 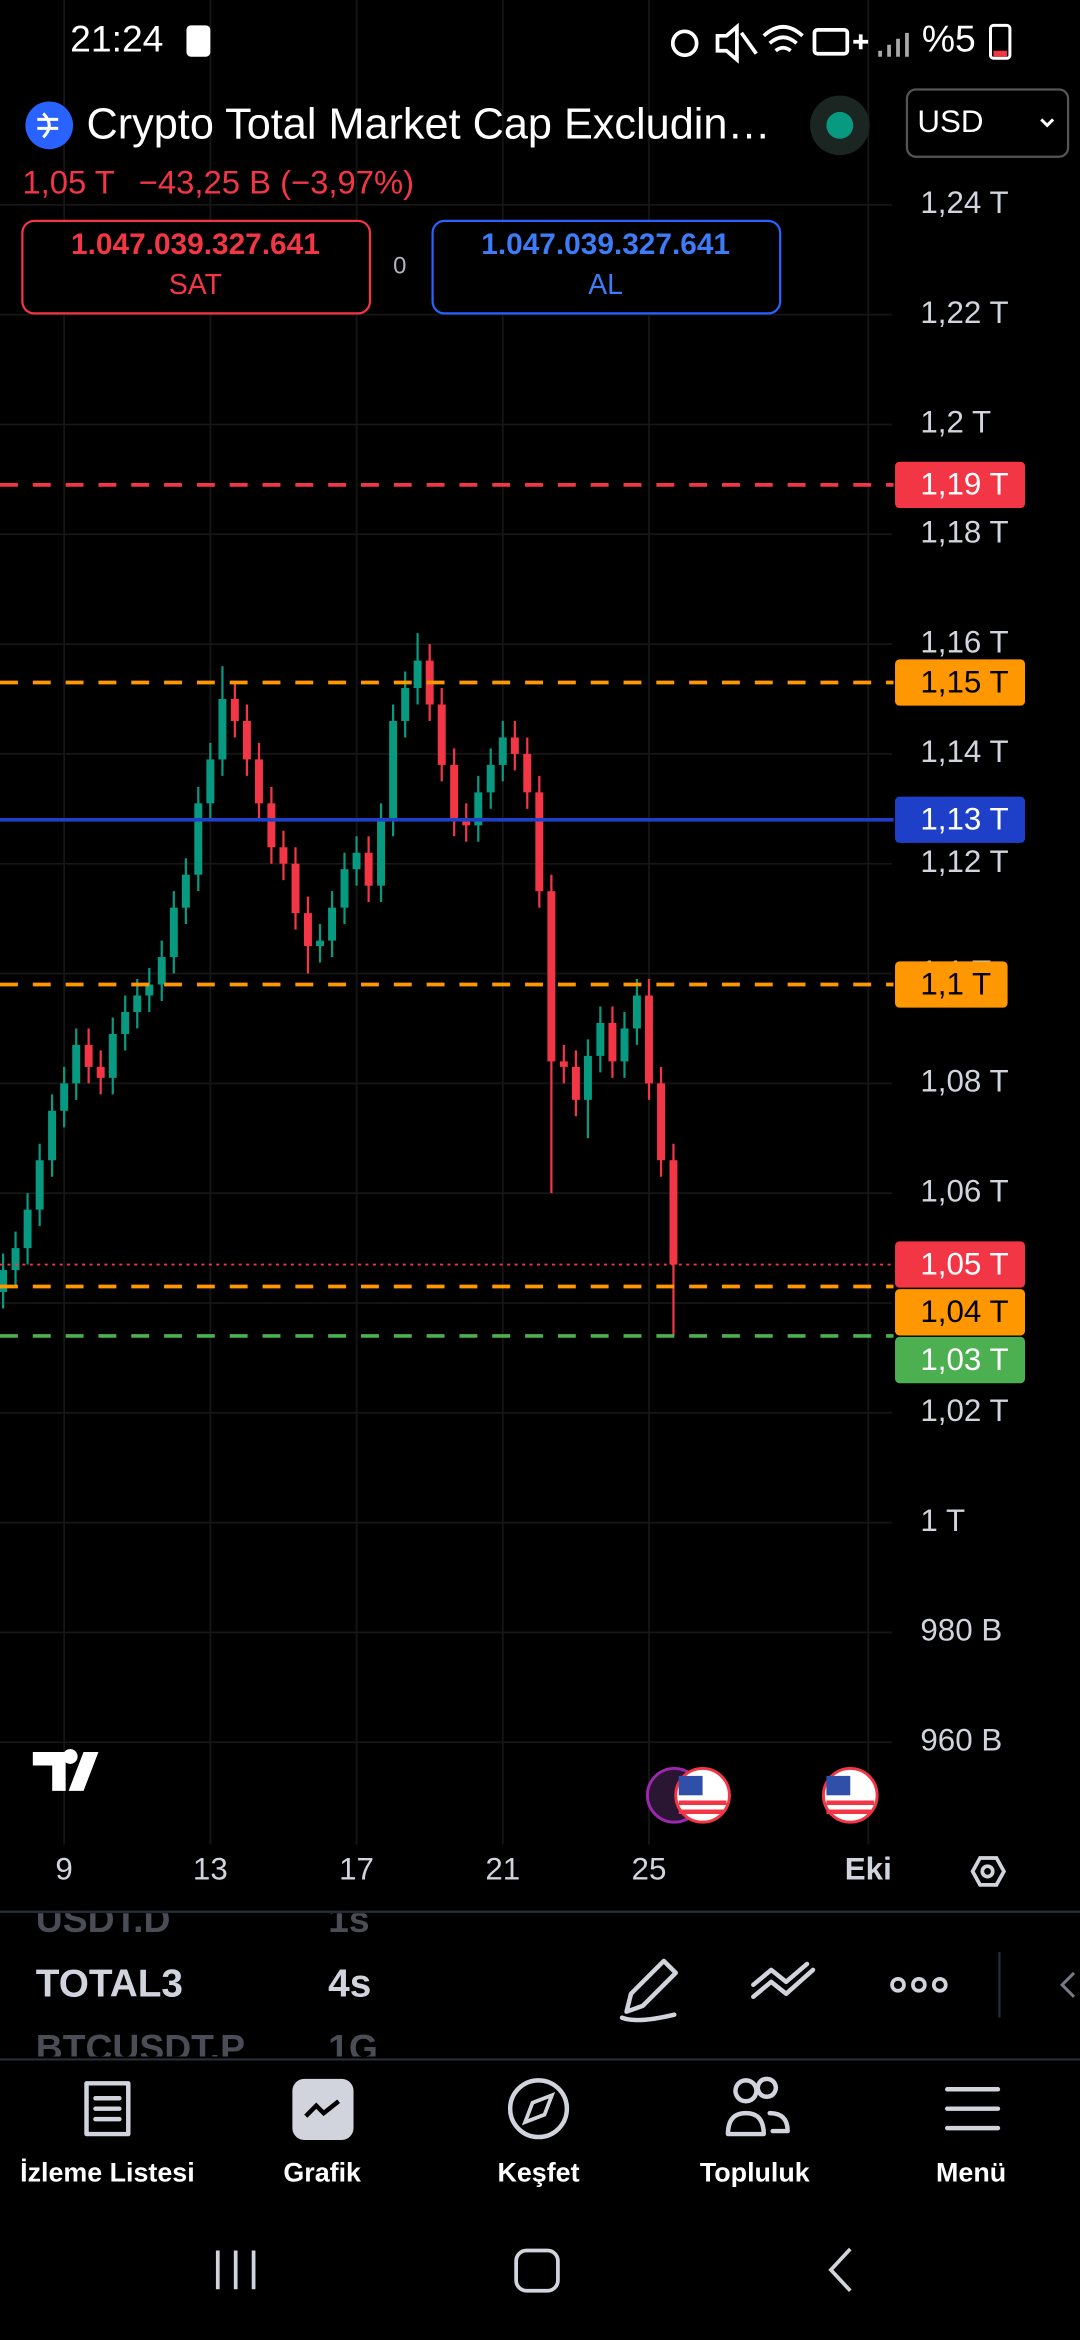 What do you see at coordinates (140, 2047) in the screenshot?
I see `symbol-name: BTCUSDT.P` at bounding box center [140, 2047].